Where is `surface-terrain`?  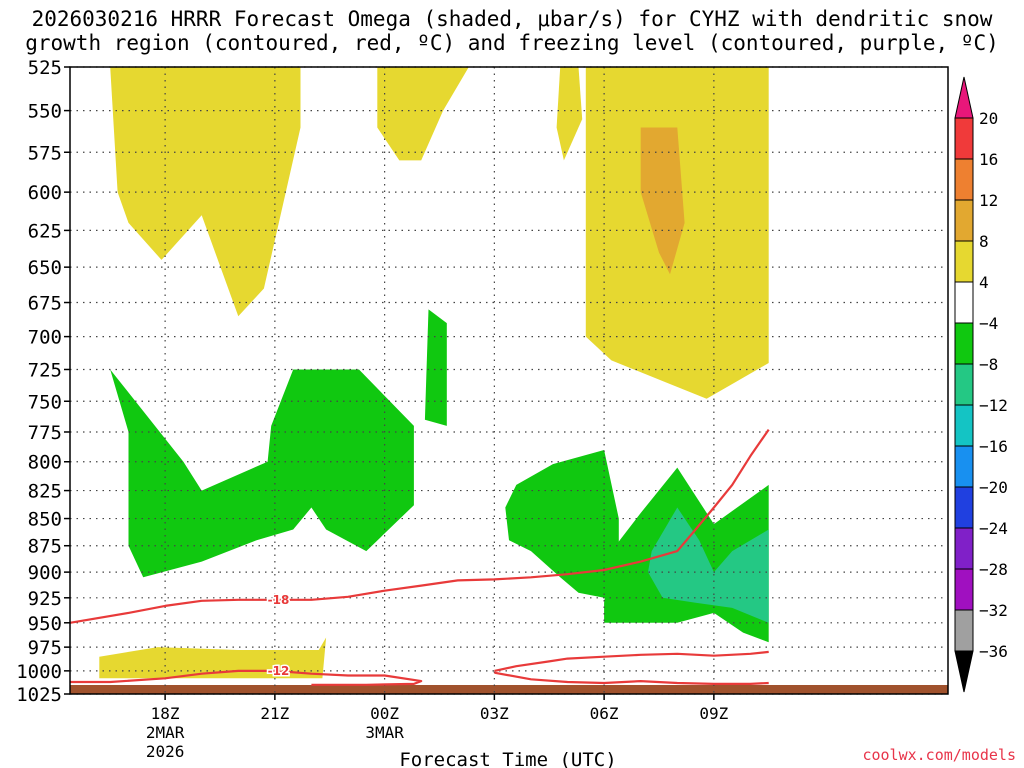 surface-terrain is located at coordinates (509, 689).